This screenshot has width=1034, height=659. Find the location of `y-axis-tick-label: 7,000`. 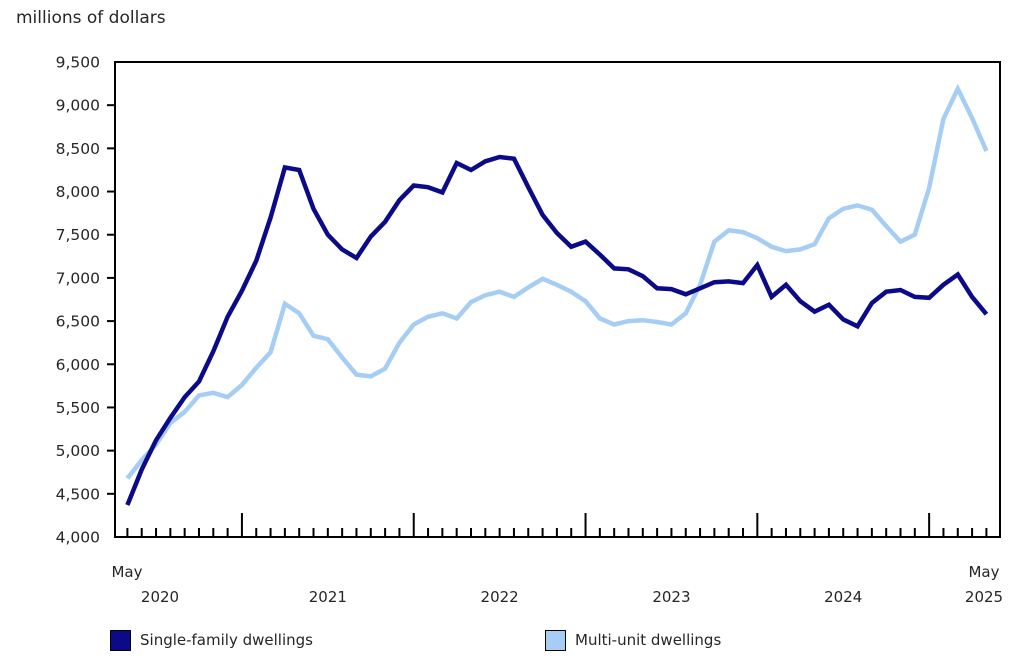

y-axis-tick-label: 7,000 is located at coordinates (78, 278).